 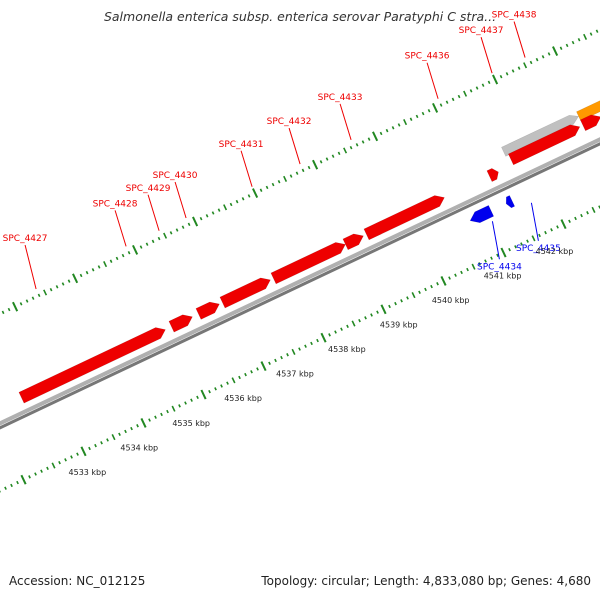 I want to click on gene-spc-4428-shape, so click(x=181, y=322).